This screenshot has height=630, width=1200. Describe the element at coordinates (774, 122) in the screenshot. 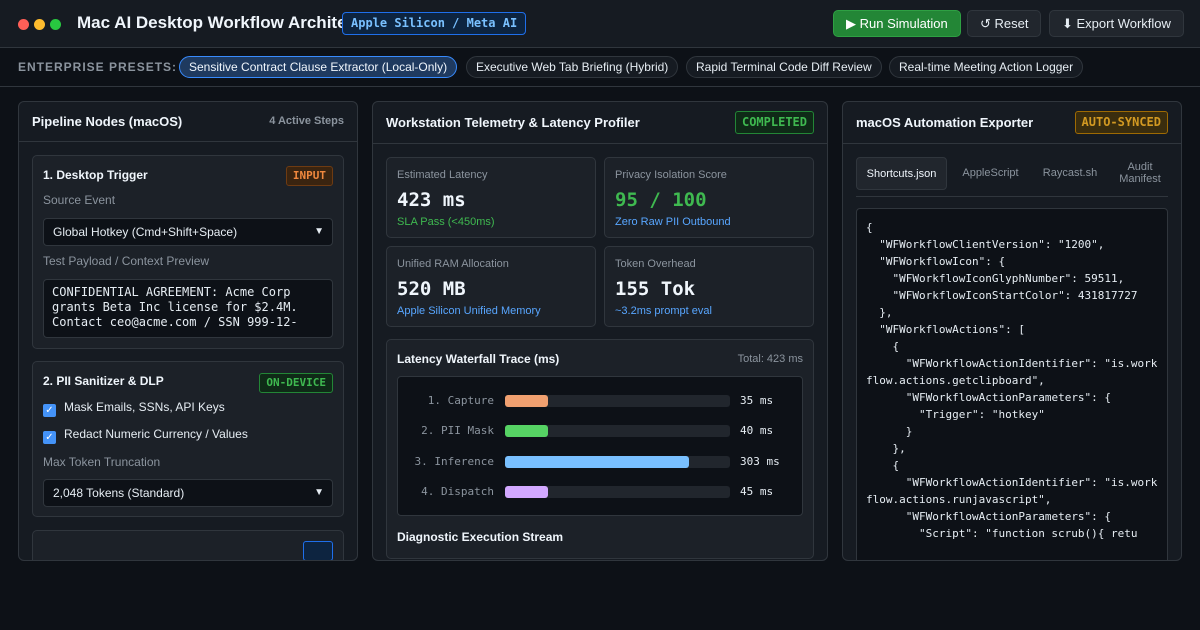

I see `completed-status-badge: COMPLETED` at that location.